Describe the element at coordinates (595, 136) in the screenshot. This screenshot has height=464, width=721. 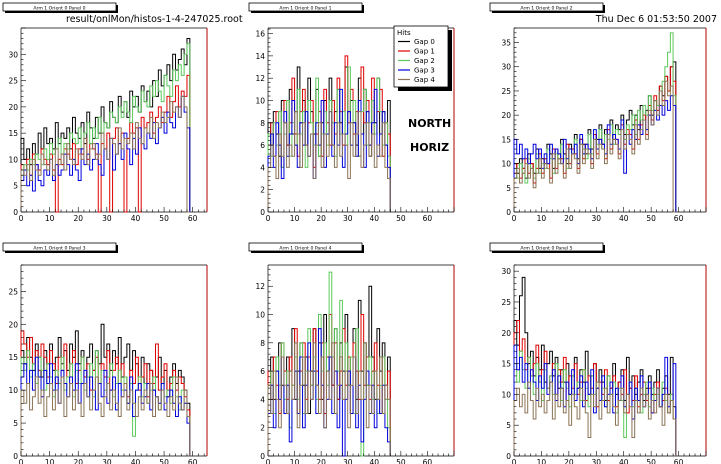
I see `series-gap-0-line` at that location.